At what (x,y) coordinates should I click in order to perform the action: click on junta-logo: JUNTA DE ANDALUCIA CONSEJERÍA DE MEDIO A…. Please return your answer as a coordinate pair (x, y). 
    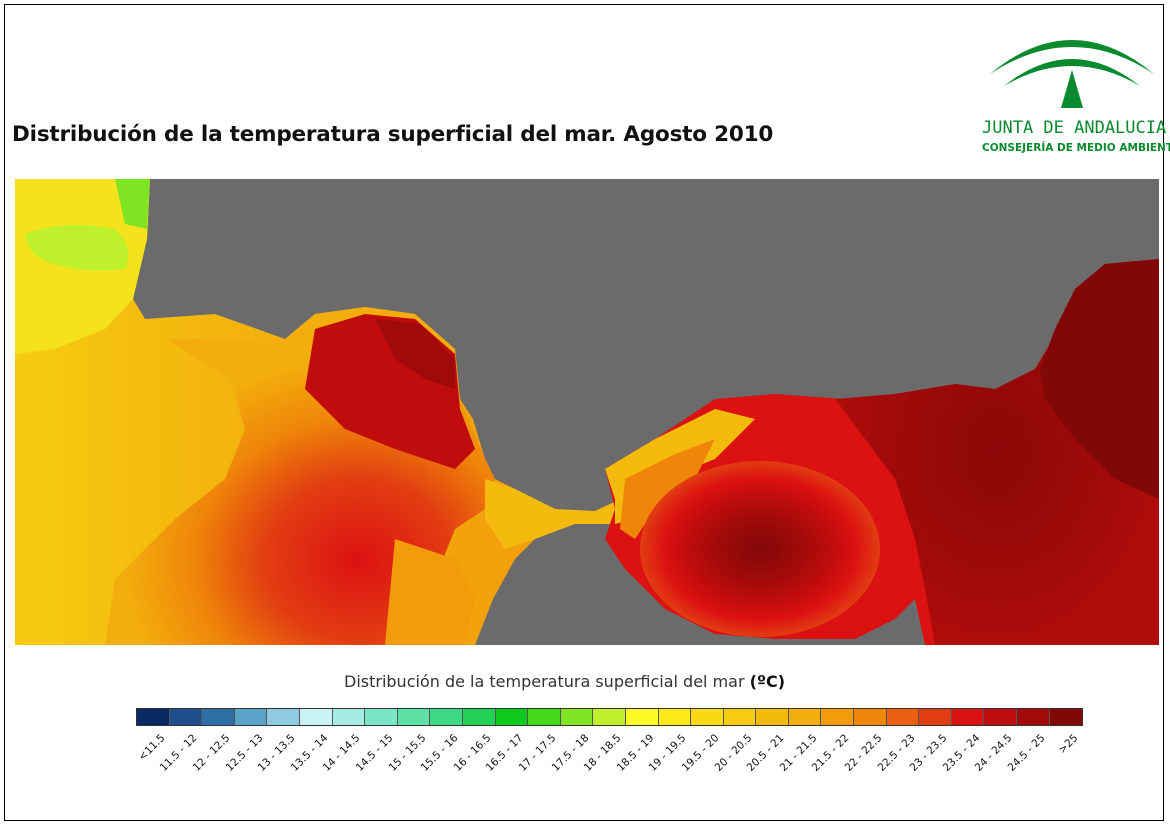
    Looking at the image, I should click on (1076, 89).